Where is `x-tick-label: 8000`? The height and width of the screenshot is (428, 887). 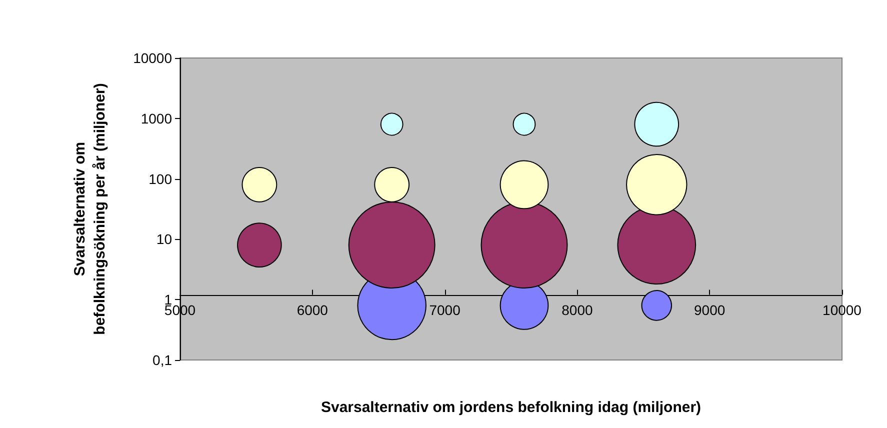
x-tick-label: 8000 is located at coordinates (577, 310).